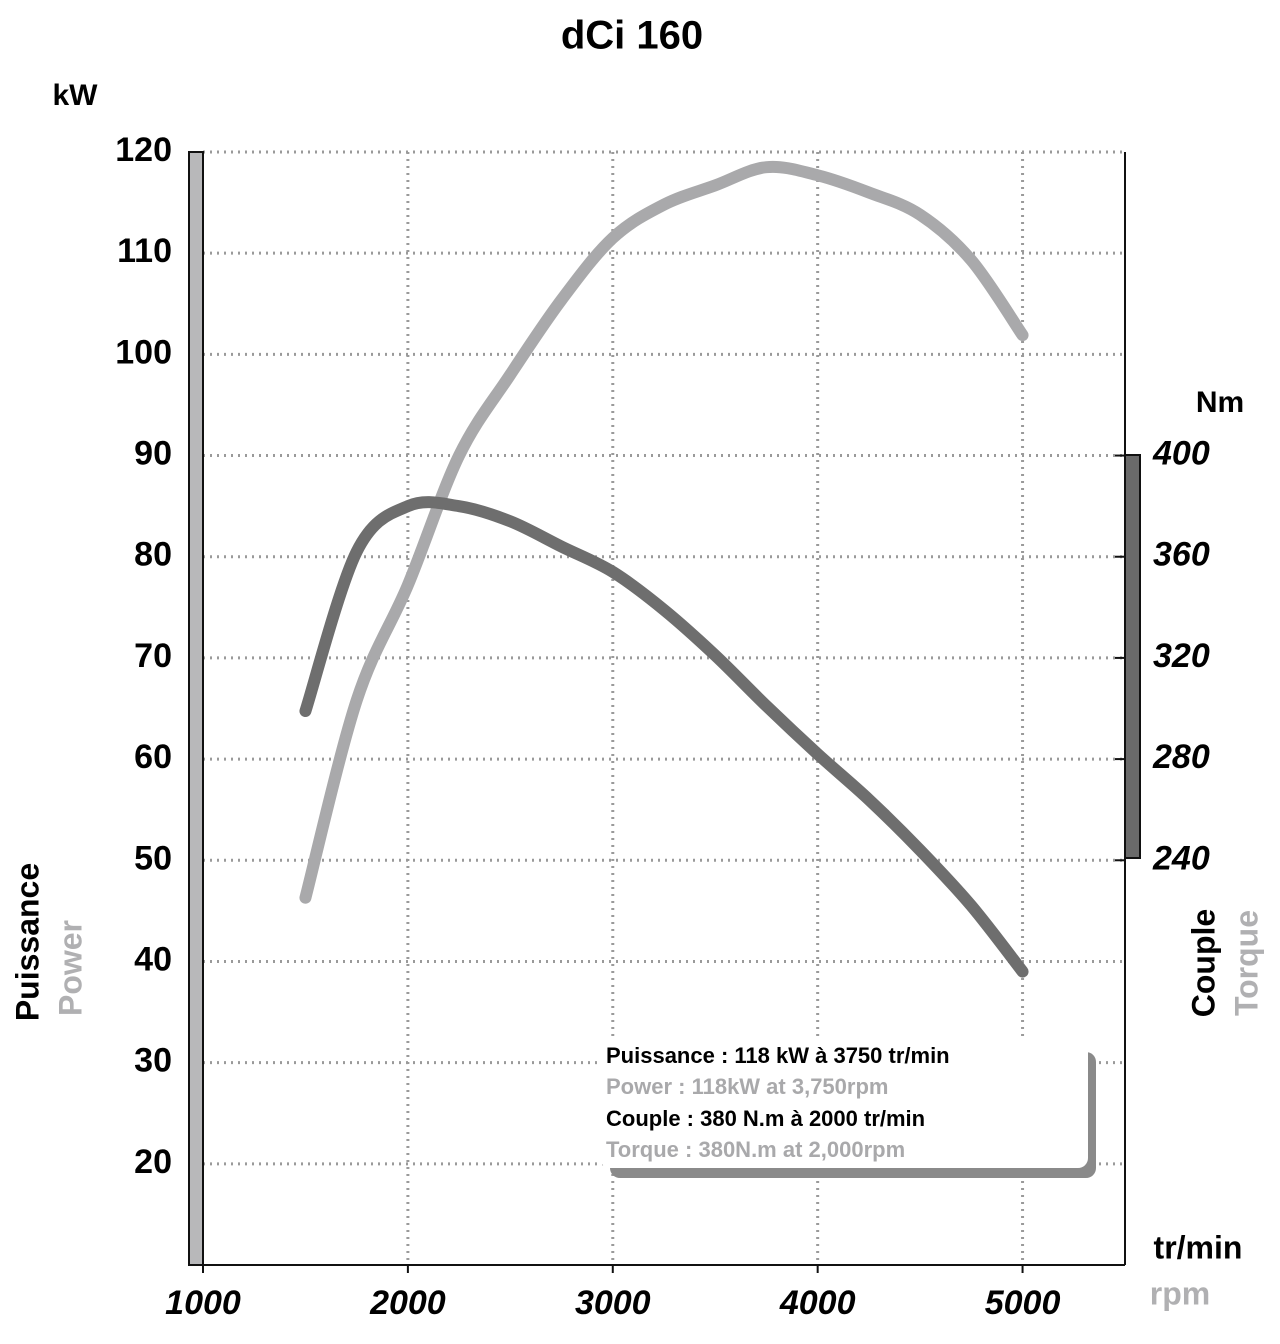 This screenshot has width=1280, height=1344. Describe the element at coordinates (1181, 555) in the screenshot. I see `y2-tick-label: 360` at that location.